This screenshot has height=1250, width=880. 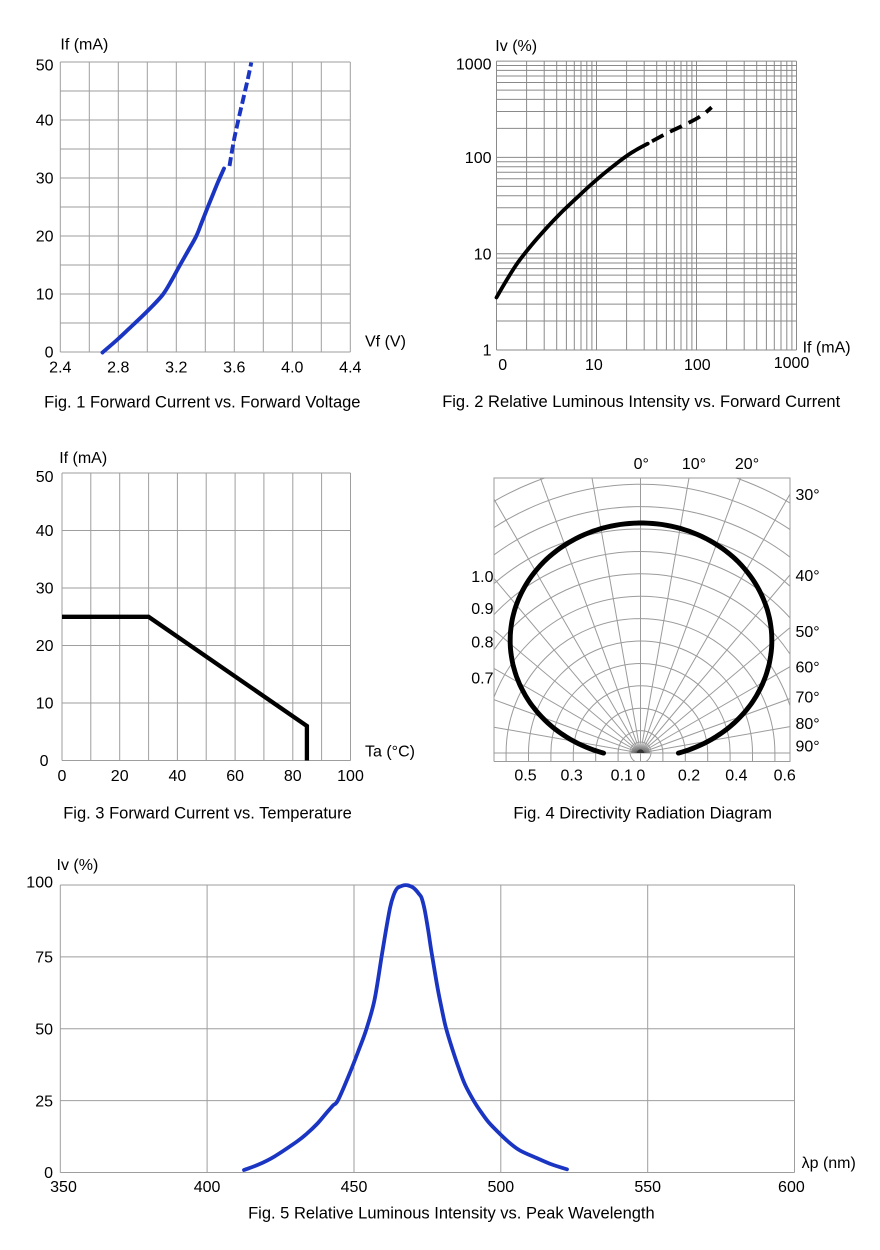 What do you see at coordinates (808, 632) in the screenshot?
I see `svg-text: 50°` at bounding box center [808, 632].